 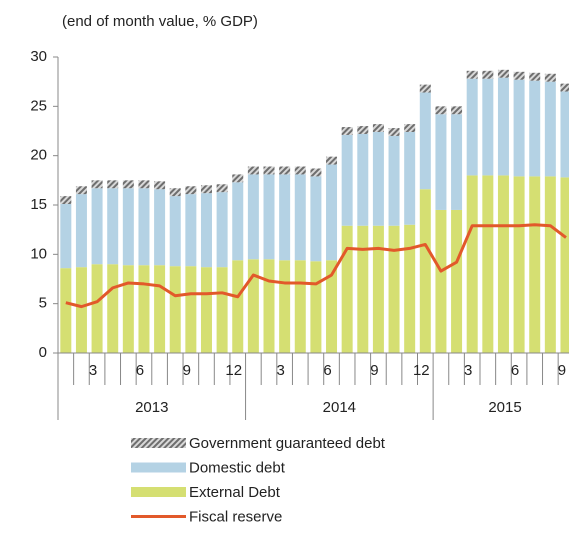 What do you see at coordinates (43, 303) in the screenshot?
I see `y-tick-label: 5` at bounding box center [43, 303].